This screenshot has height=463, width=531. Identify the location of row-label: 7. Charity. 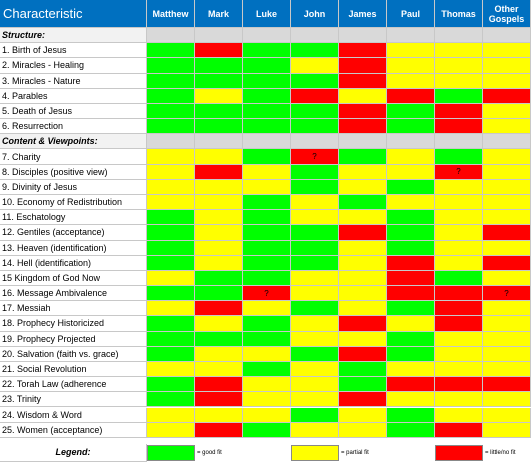
(73, 157).